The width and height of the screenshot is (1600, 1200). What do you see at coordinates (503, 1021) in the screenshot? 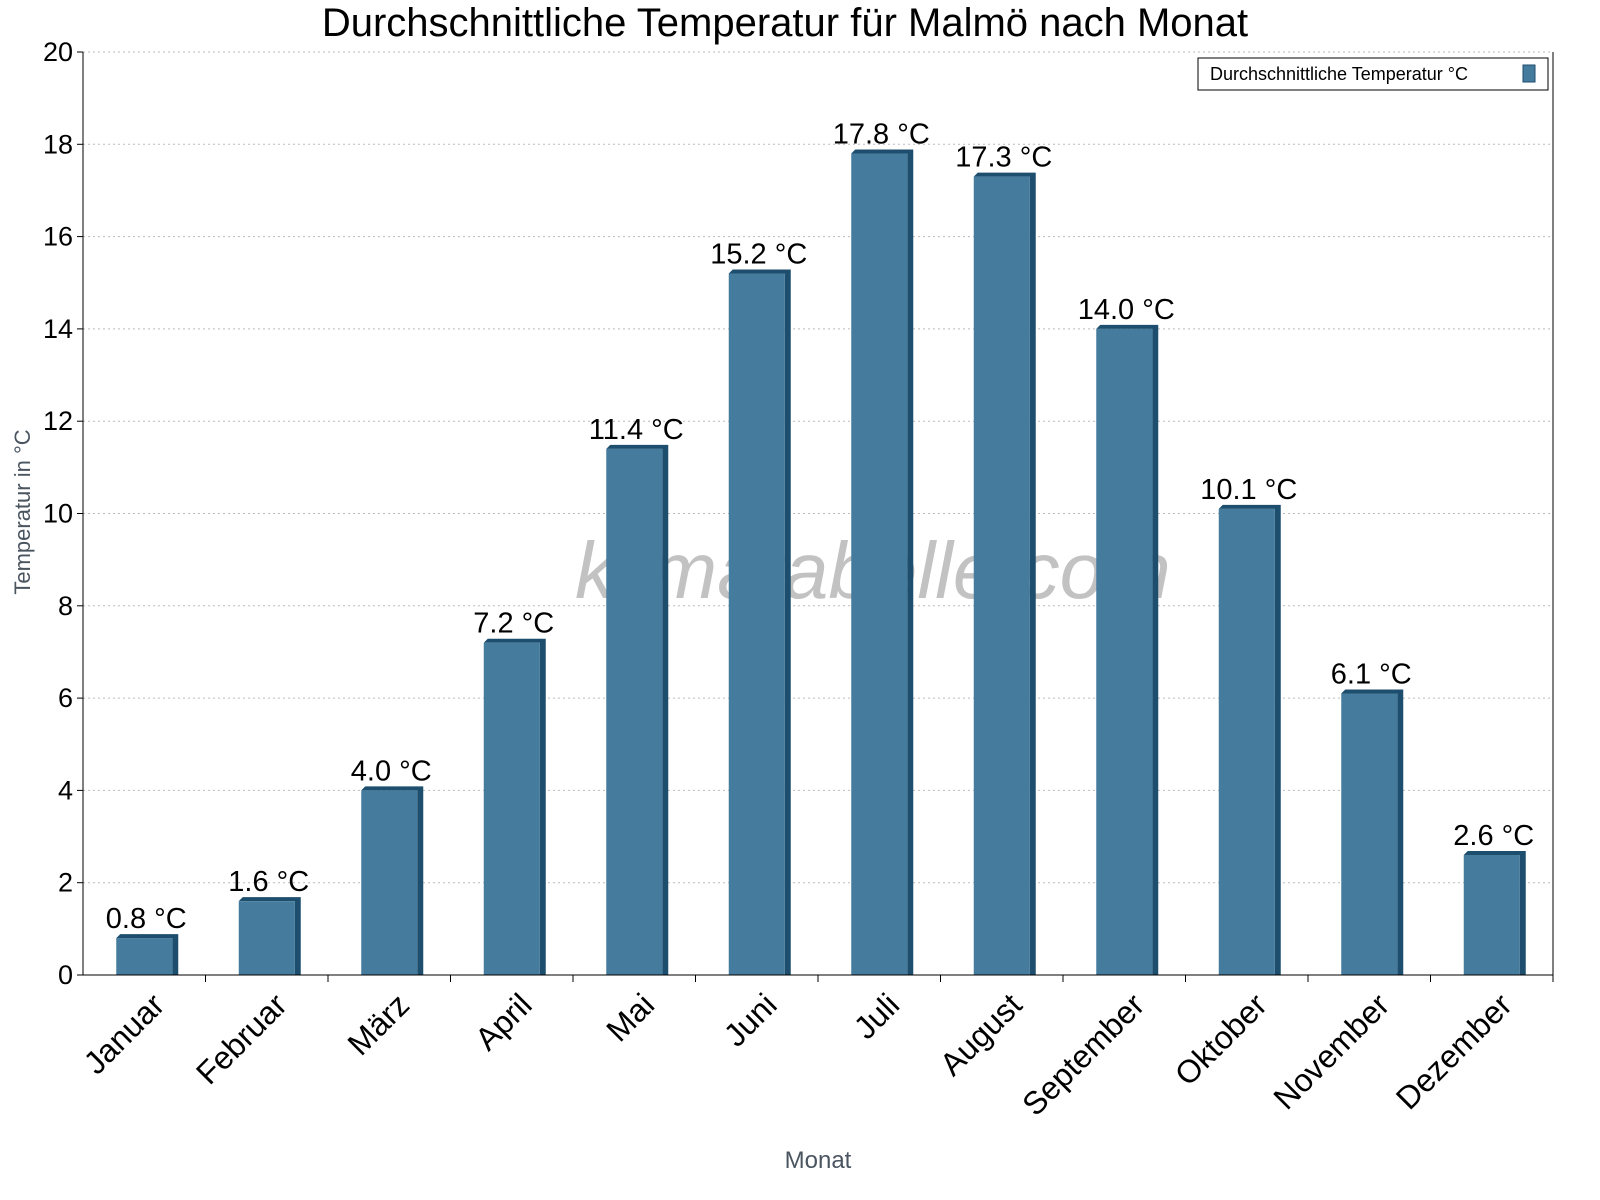
I see `x-tick-label: April` at bounding box center [503, 1021].